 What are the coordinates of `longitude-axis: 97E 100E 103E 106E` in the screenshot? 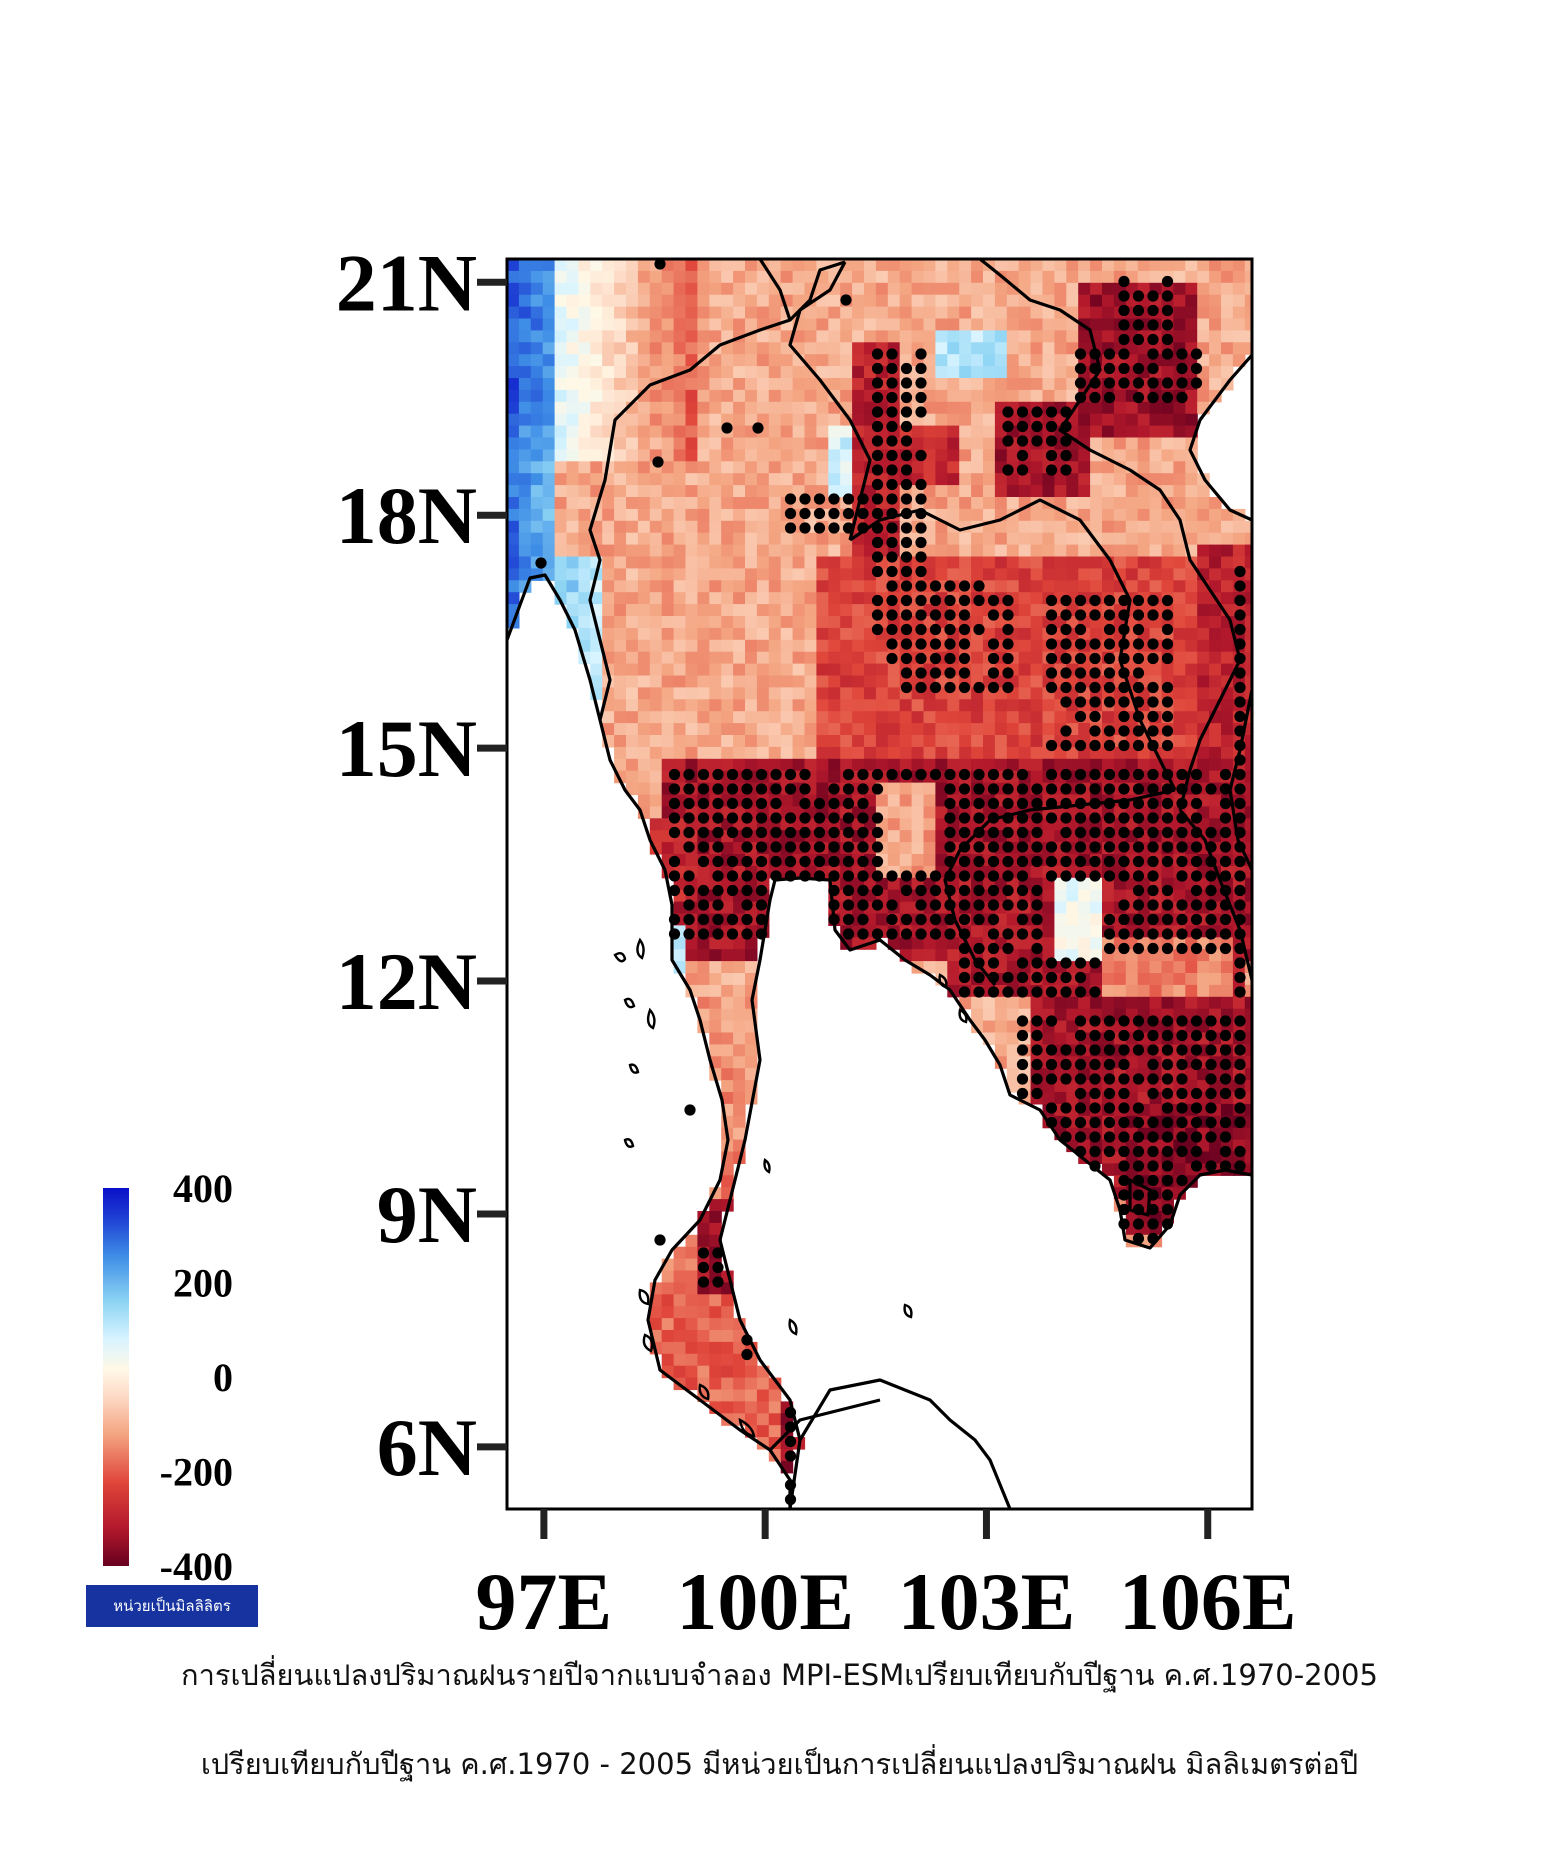 It's located at (886, 1578).